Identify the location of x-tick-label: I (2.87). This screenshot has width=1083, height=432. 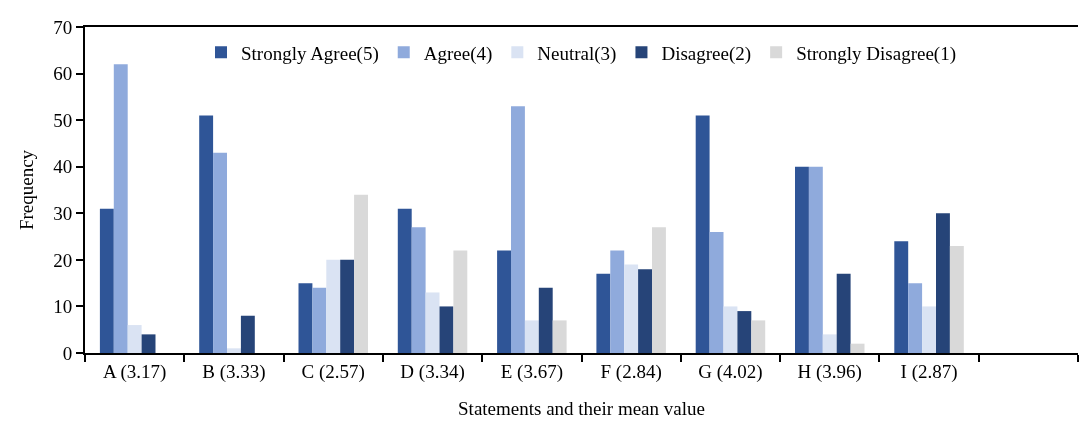
(929, 371).